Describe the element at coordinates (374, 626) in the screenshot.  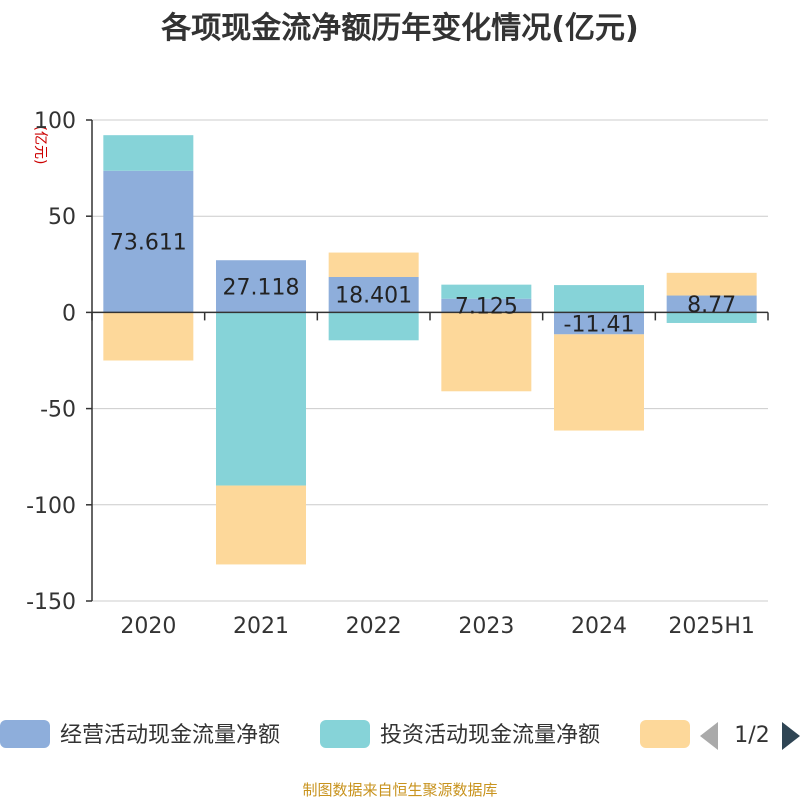
I see `x-tick-label: 2022` at that location.